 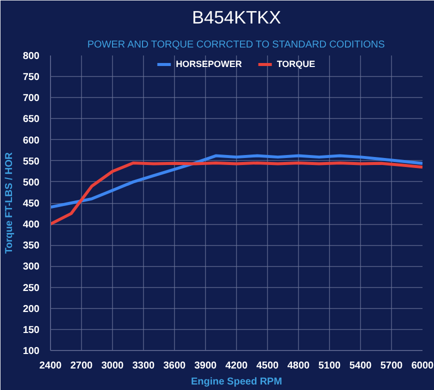 What do you see at coordinates (268, 366) in the screenshot?
I see `x-tick-label: 4500` at bounding box center [268, 366].